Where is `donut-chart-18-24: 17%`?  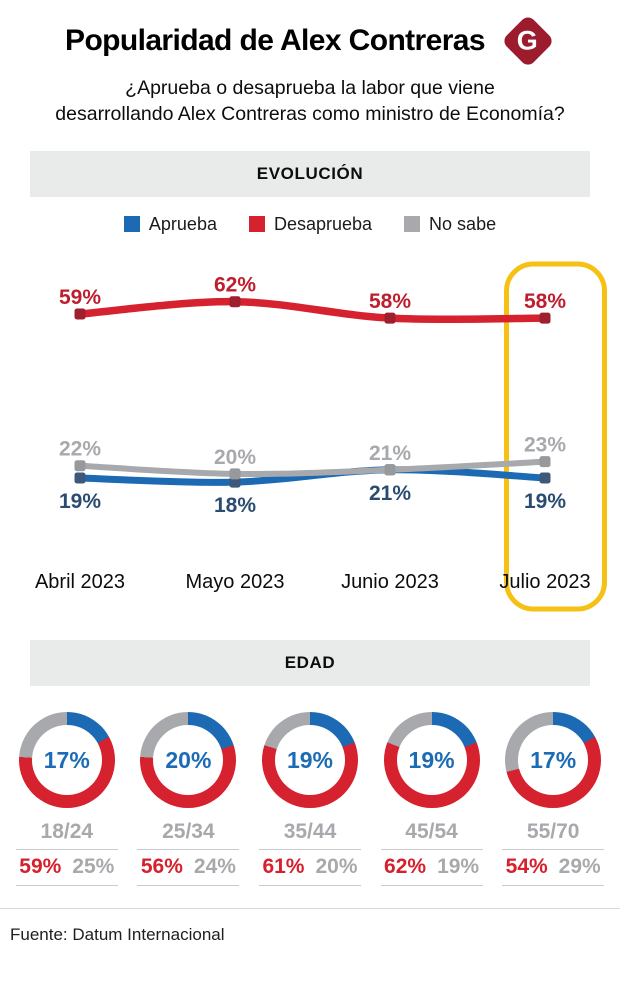 donut-chart-18-24: 17% is located at coordinates (66, 760).